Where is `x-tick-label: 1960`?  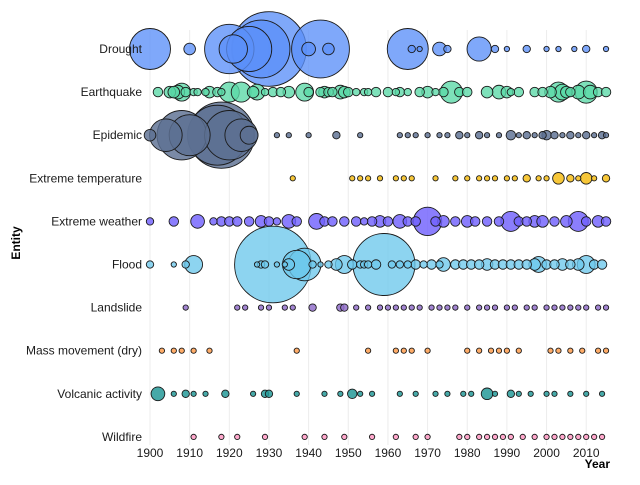 x-tick-label: 1960 is located at coordinates (388, 453).